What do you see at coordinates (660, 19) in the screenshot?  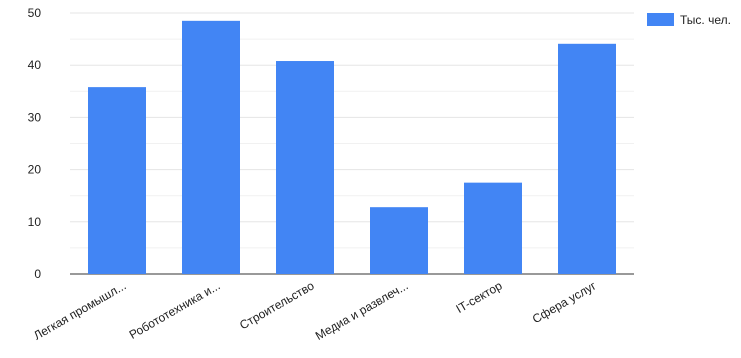 I see `legend-swatch` at bounding box center [660, 19].